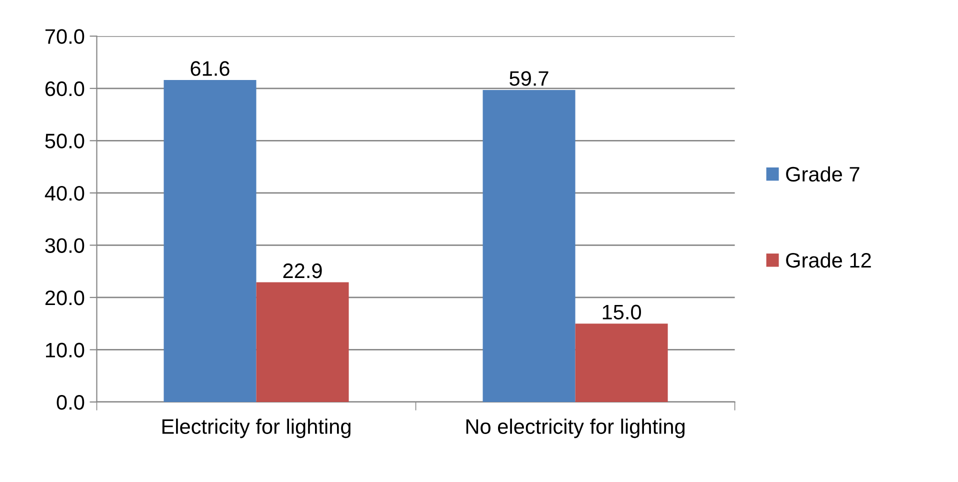 This screenshot has width=958, height=482. Describe the element at coordinates (64, 88) in the screenshot. I see `y-tick-label: 60.0` at that location.